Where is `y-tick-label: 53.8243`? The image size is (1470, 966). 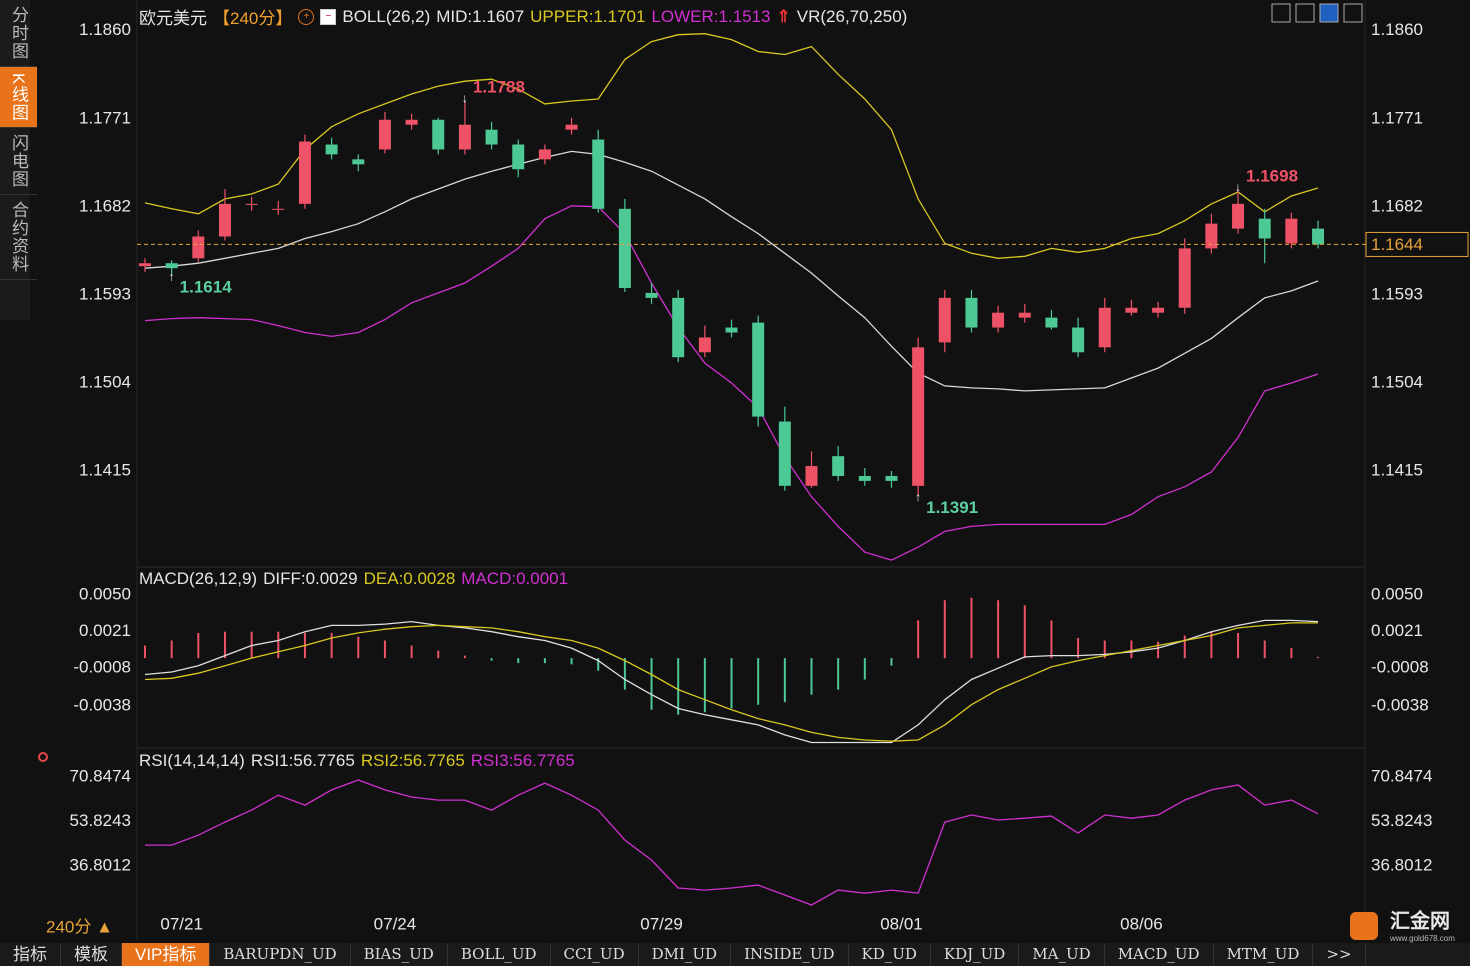
y-tick-label: 53.8243 is located at coordinates (100, 820).